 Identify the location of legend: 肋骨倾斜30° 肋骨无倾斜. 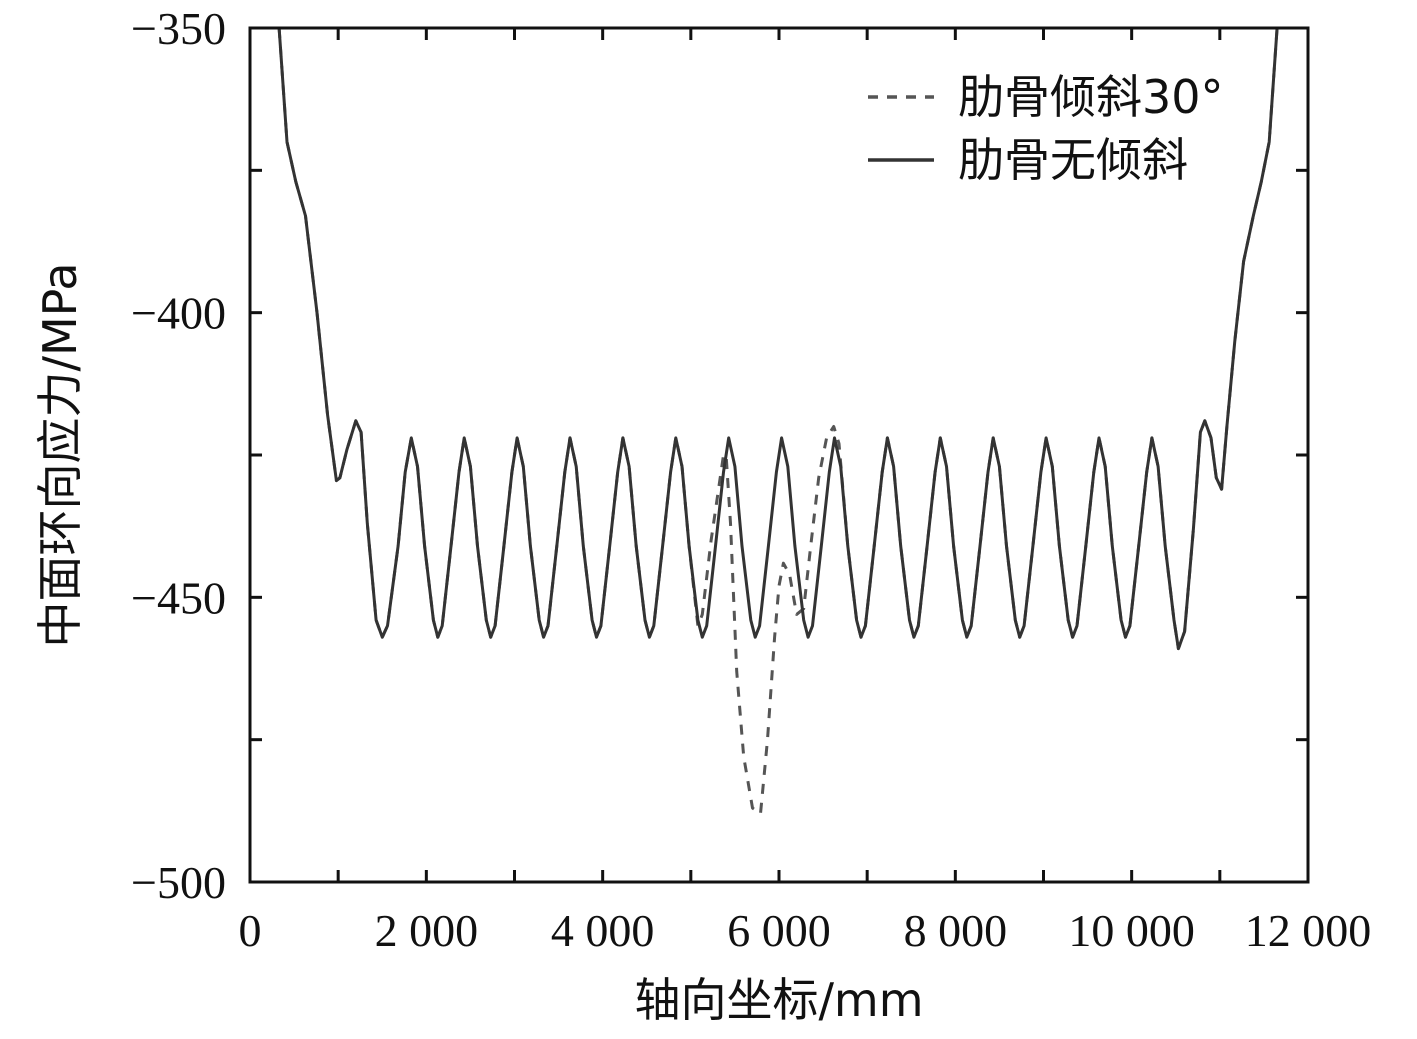
(1046, 128).